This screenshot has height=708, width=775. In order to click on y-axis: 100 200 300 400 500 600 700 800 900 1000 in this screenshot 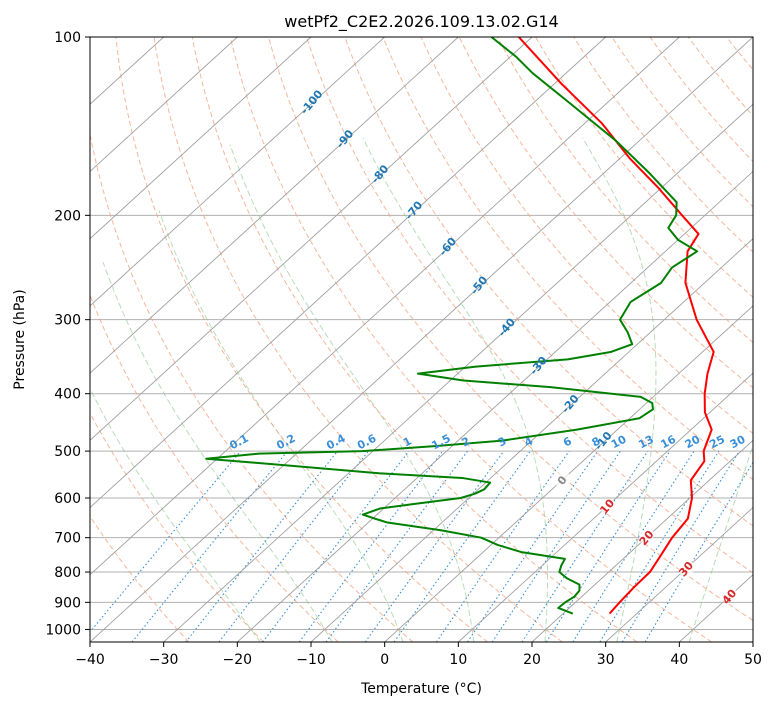, I will do `click(67, 334)`.